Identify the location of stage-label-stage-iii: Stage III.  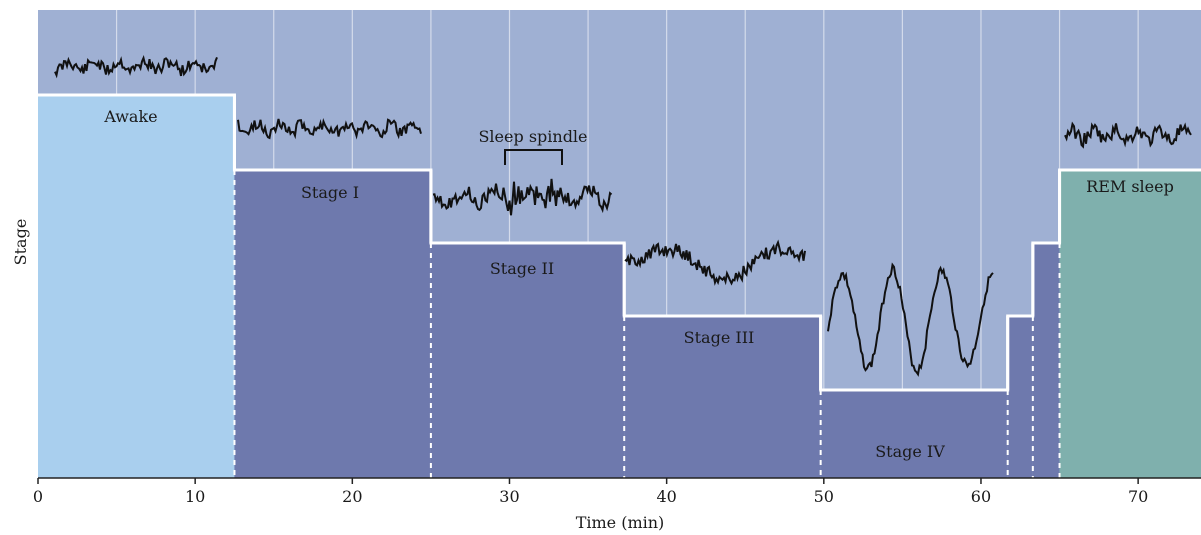
(719, 337).